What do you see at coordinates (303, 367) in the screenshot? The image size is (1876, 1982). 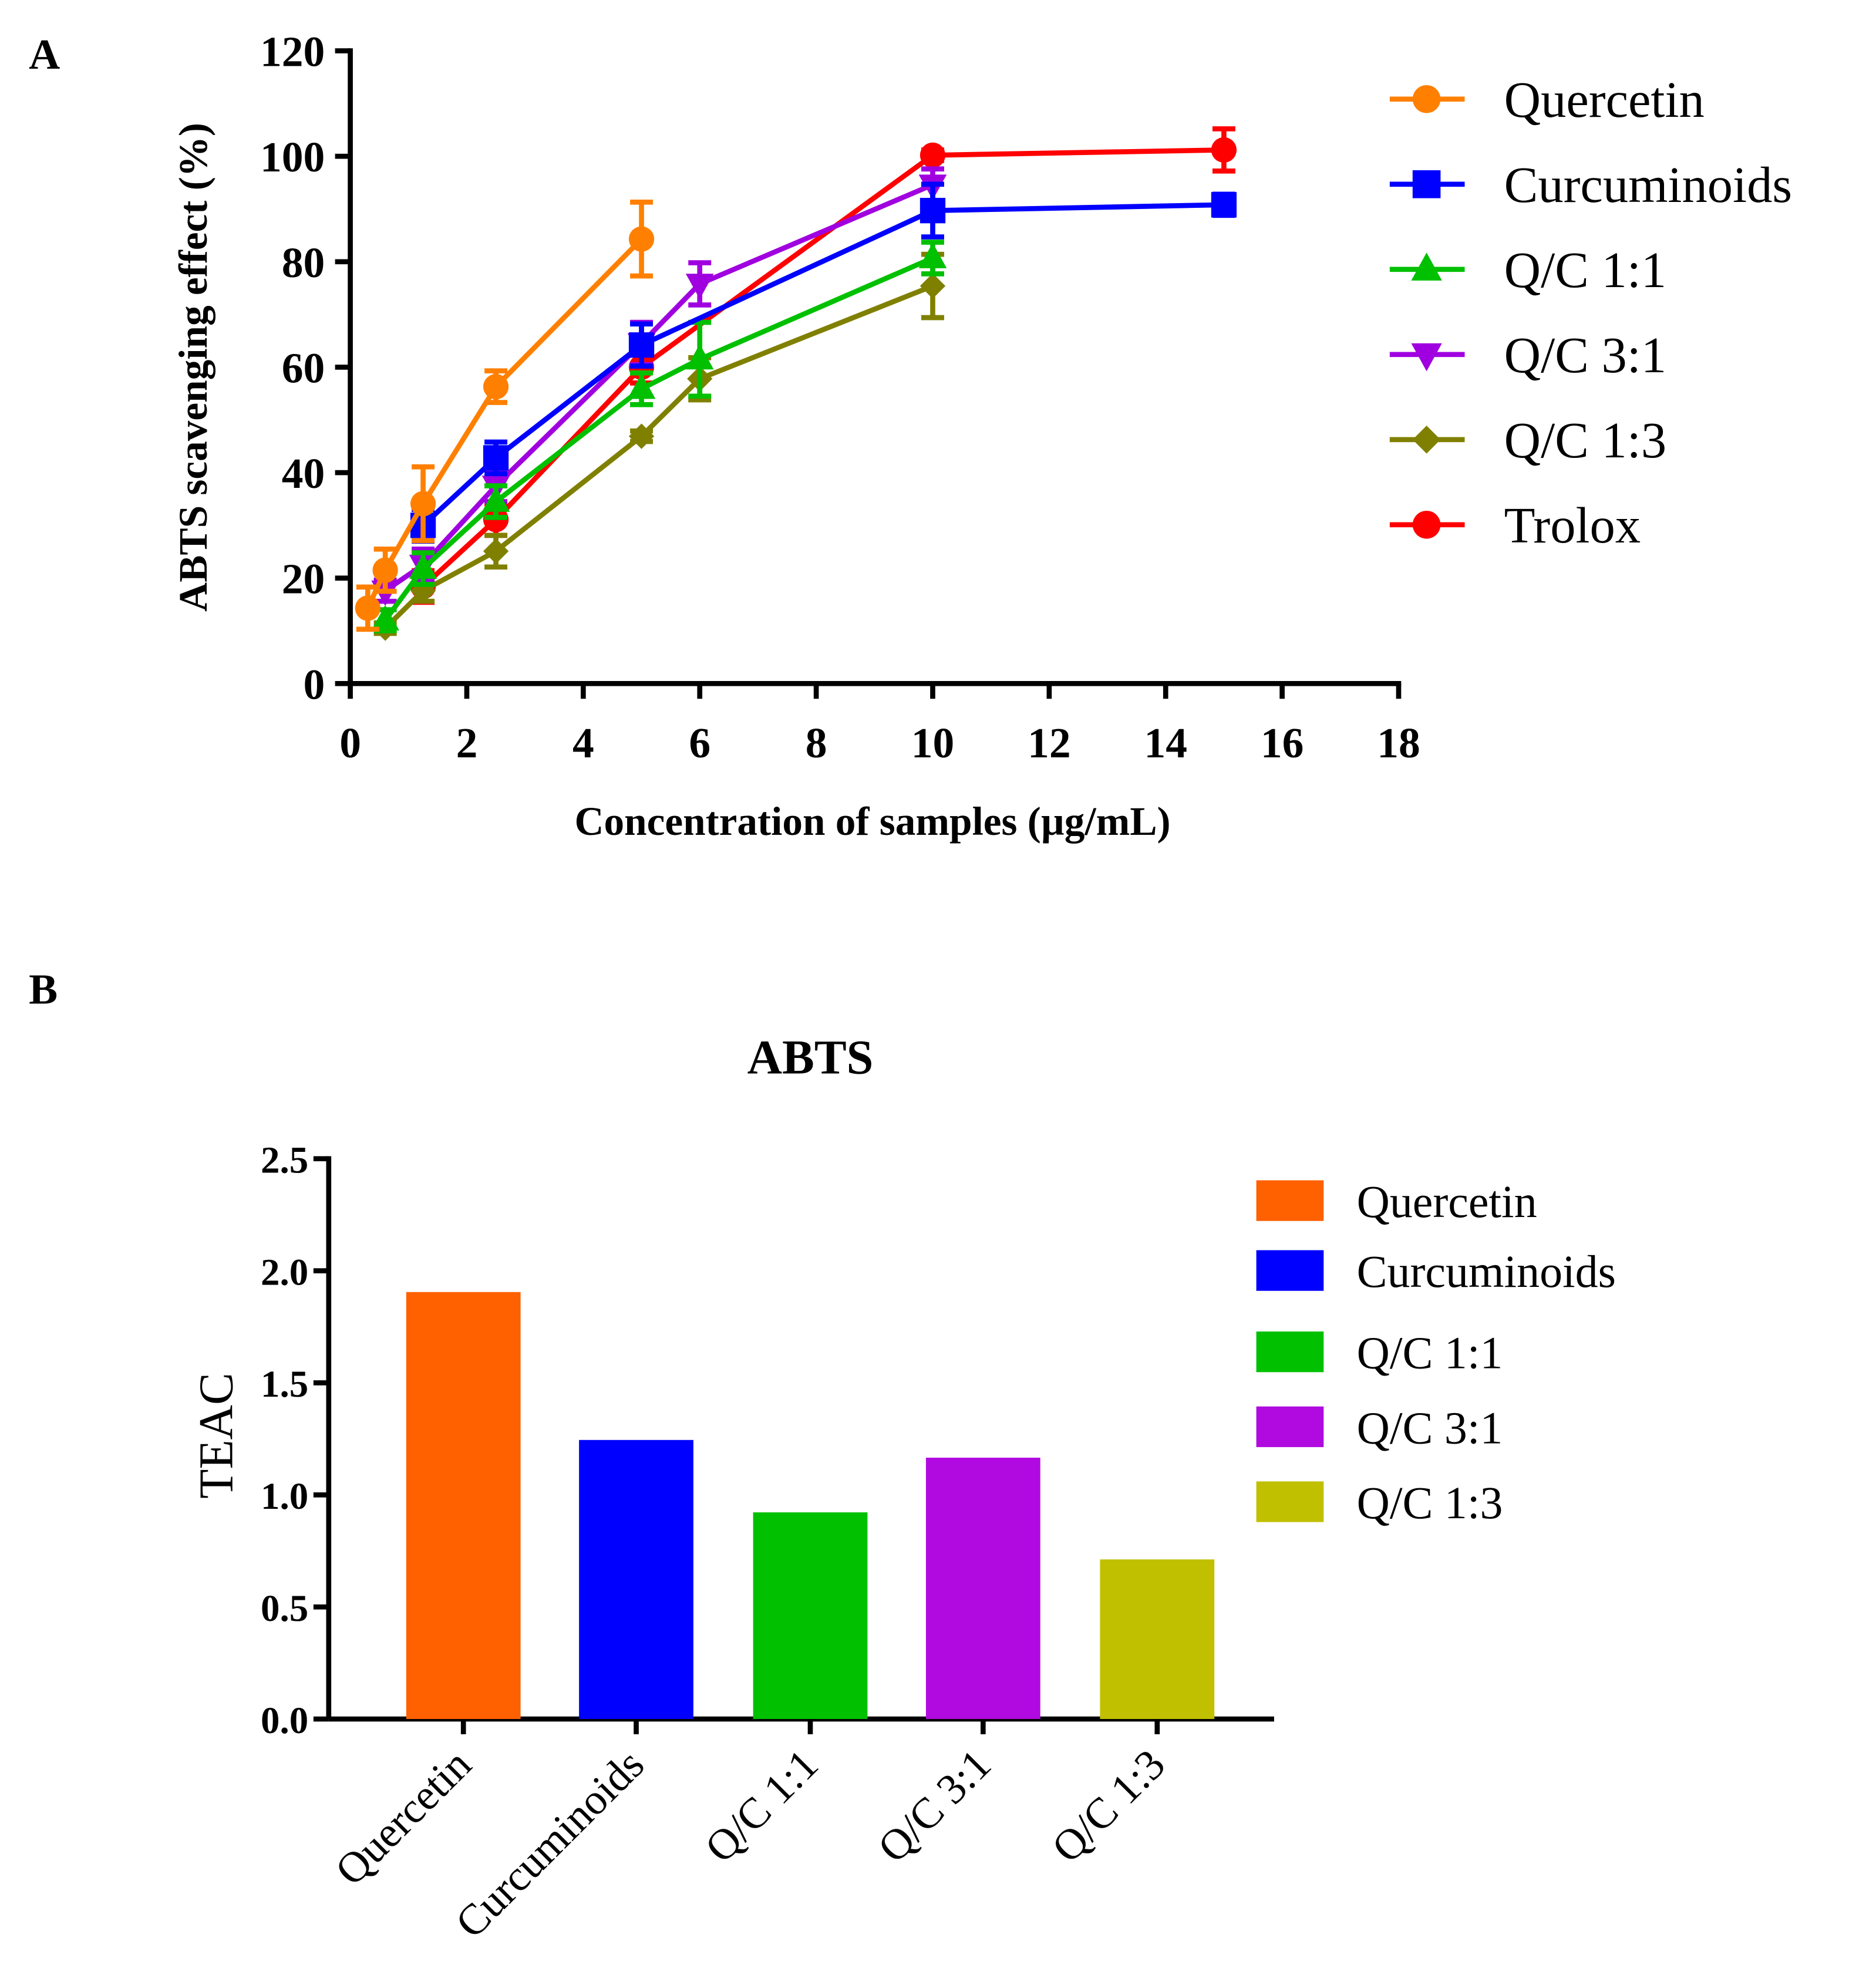 I see `y-tick-label-a: 60` at bounding box center [303, 367].